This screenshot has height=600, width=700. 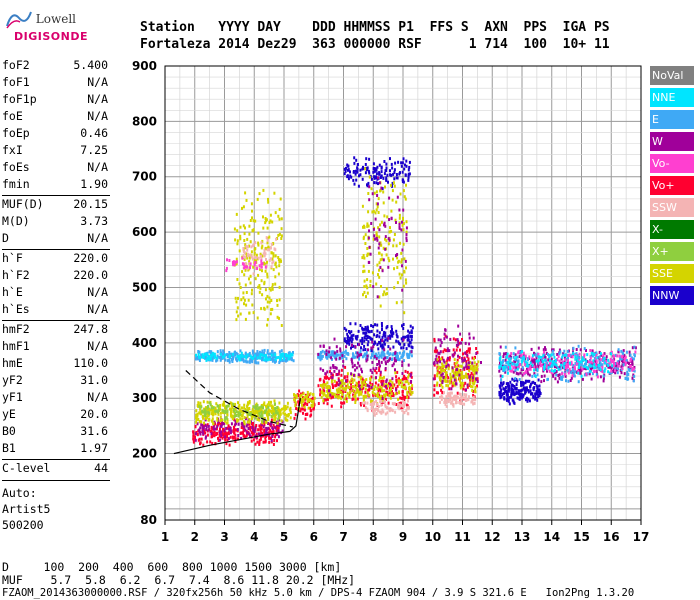 What do you see at coordinates (12, 397) in the screenshot?
I see `param-key: yF1` at bounding box center [12, 397].